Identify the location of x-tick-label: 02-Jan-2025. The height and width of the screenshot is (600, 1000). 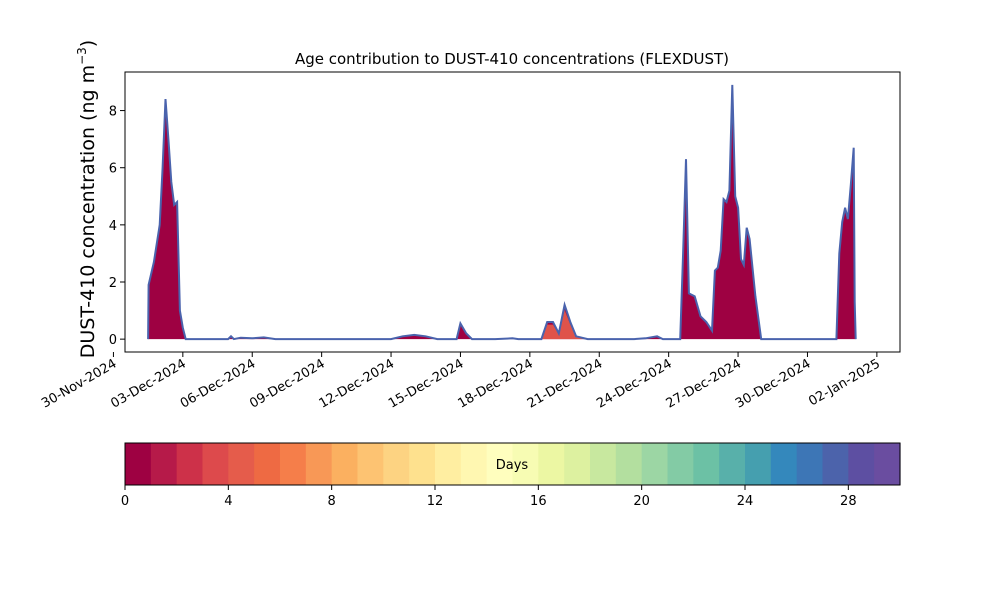
(844, 382).